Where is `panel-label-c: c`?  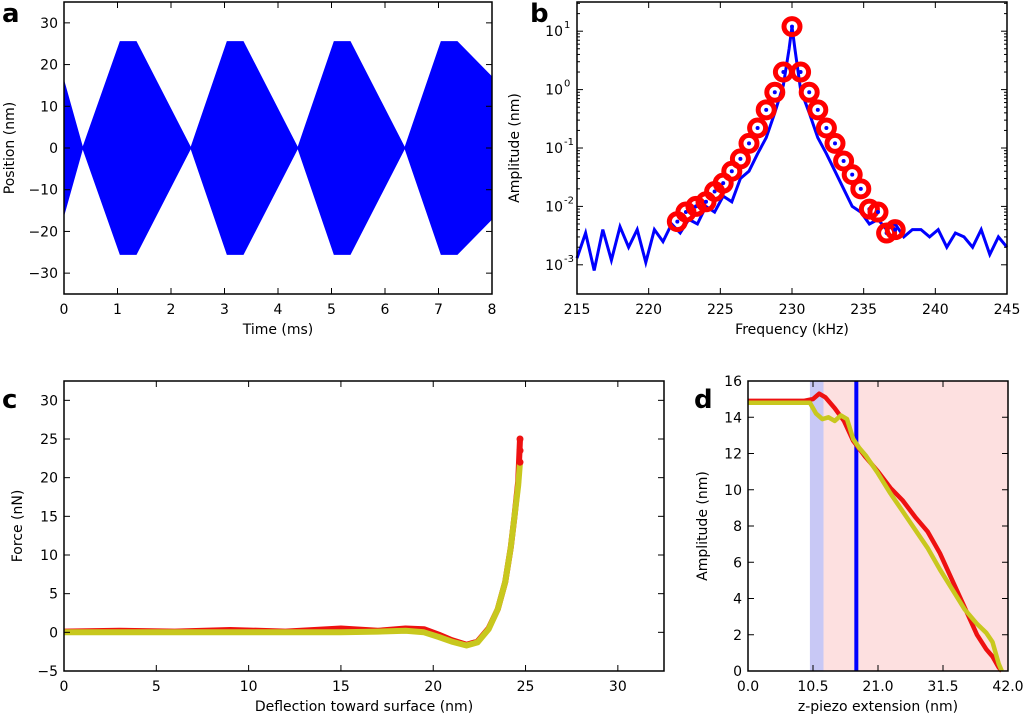 panel-label-c: c is located at coordinates (9, 400).